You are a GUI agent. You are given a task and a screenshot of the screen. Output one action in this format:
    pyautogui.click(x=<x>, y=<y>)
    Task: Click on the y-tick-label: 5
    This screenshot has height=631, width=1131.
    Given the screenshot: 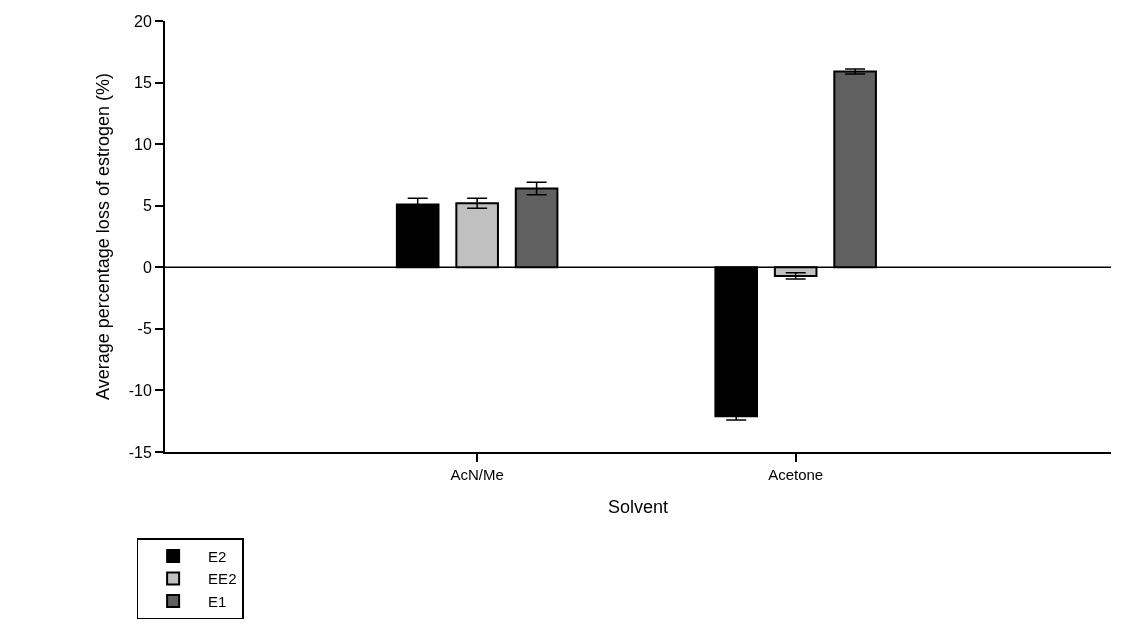 What is the action you would take?
    pyautogui.click(x=147, y=206)
    